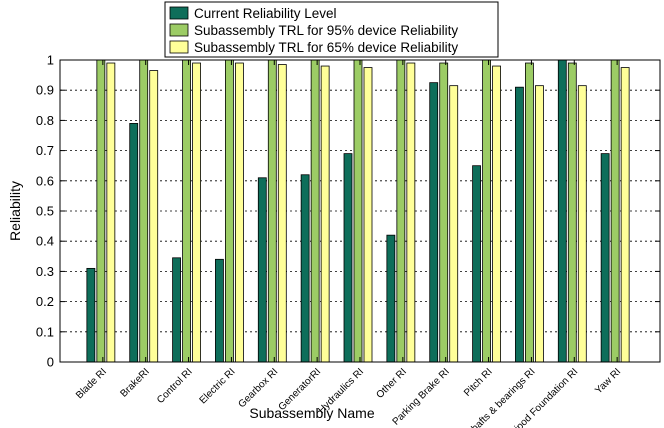  What do you see at coordinates (50, 362) in the screenshot?
I see `y-tick-label: 0` at bounding box center [50, 362].